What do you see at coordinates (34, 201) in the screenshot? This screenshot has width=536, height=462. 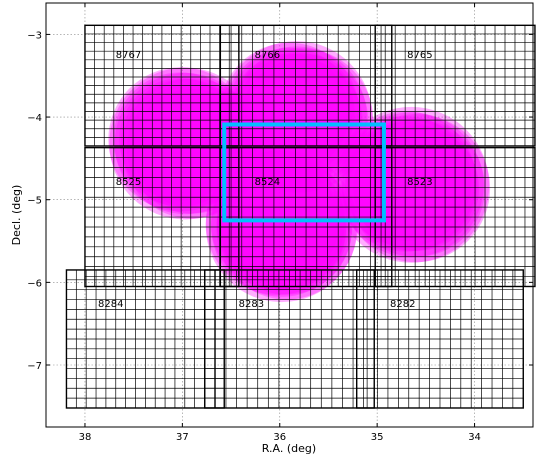 I see `y-tick-label: −5` at bounding box center [34, 201].